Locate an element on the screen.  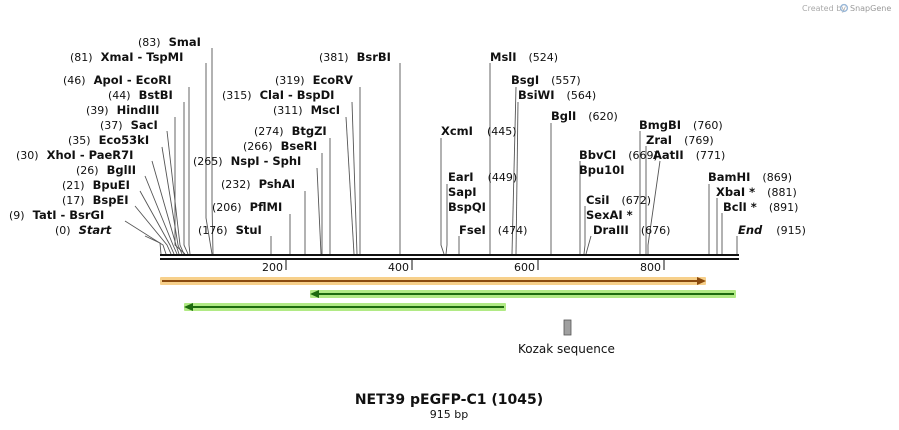
leader-bsgi is located at coordinates (514, 170).